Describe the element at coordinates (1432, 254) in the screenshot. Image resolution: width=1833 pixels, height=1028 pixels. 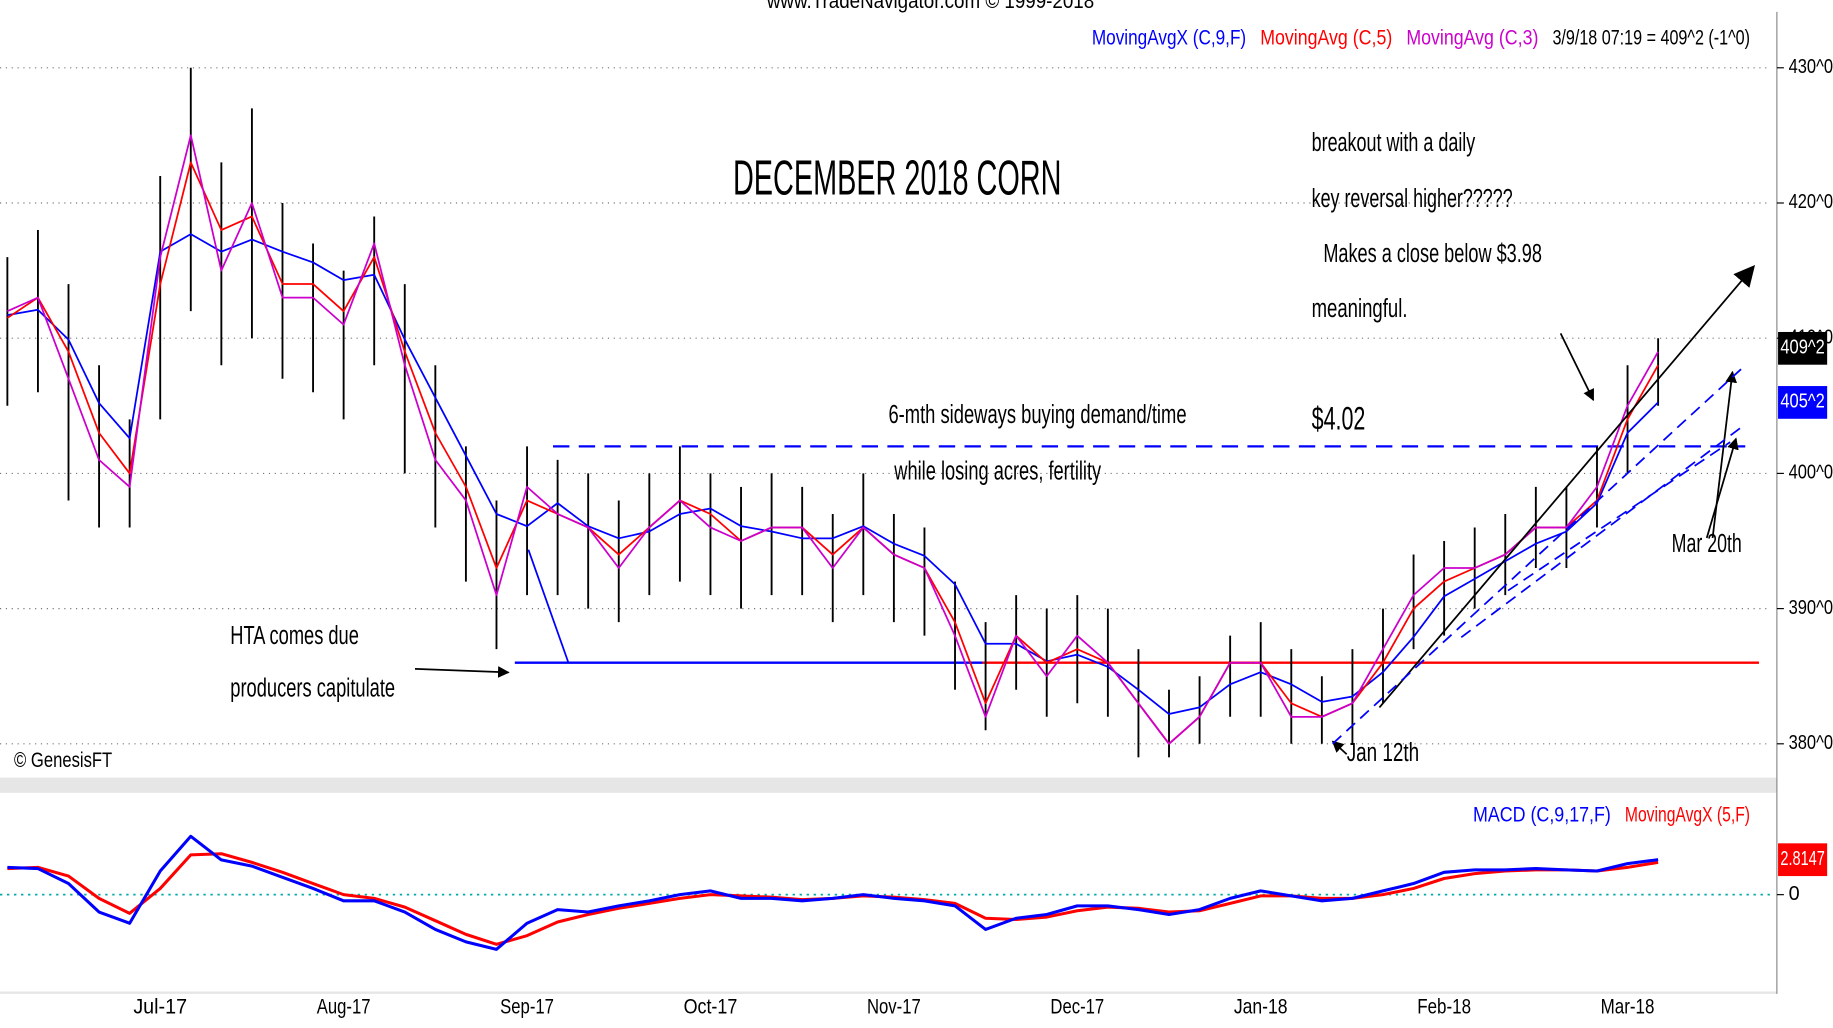
I see `annotation: Makes a close below $3.98` at that location.